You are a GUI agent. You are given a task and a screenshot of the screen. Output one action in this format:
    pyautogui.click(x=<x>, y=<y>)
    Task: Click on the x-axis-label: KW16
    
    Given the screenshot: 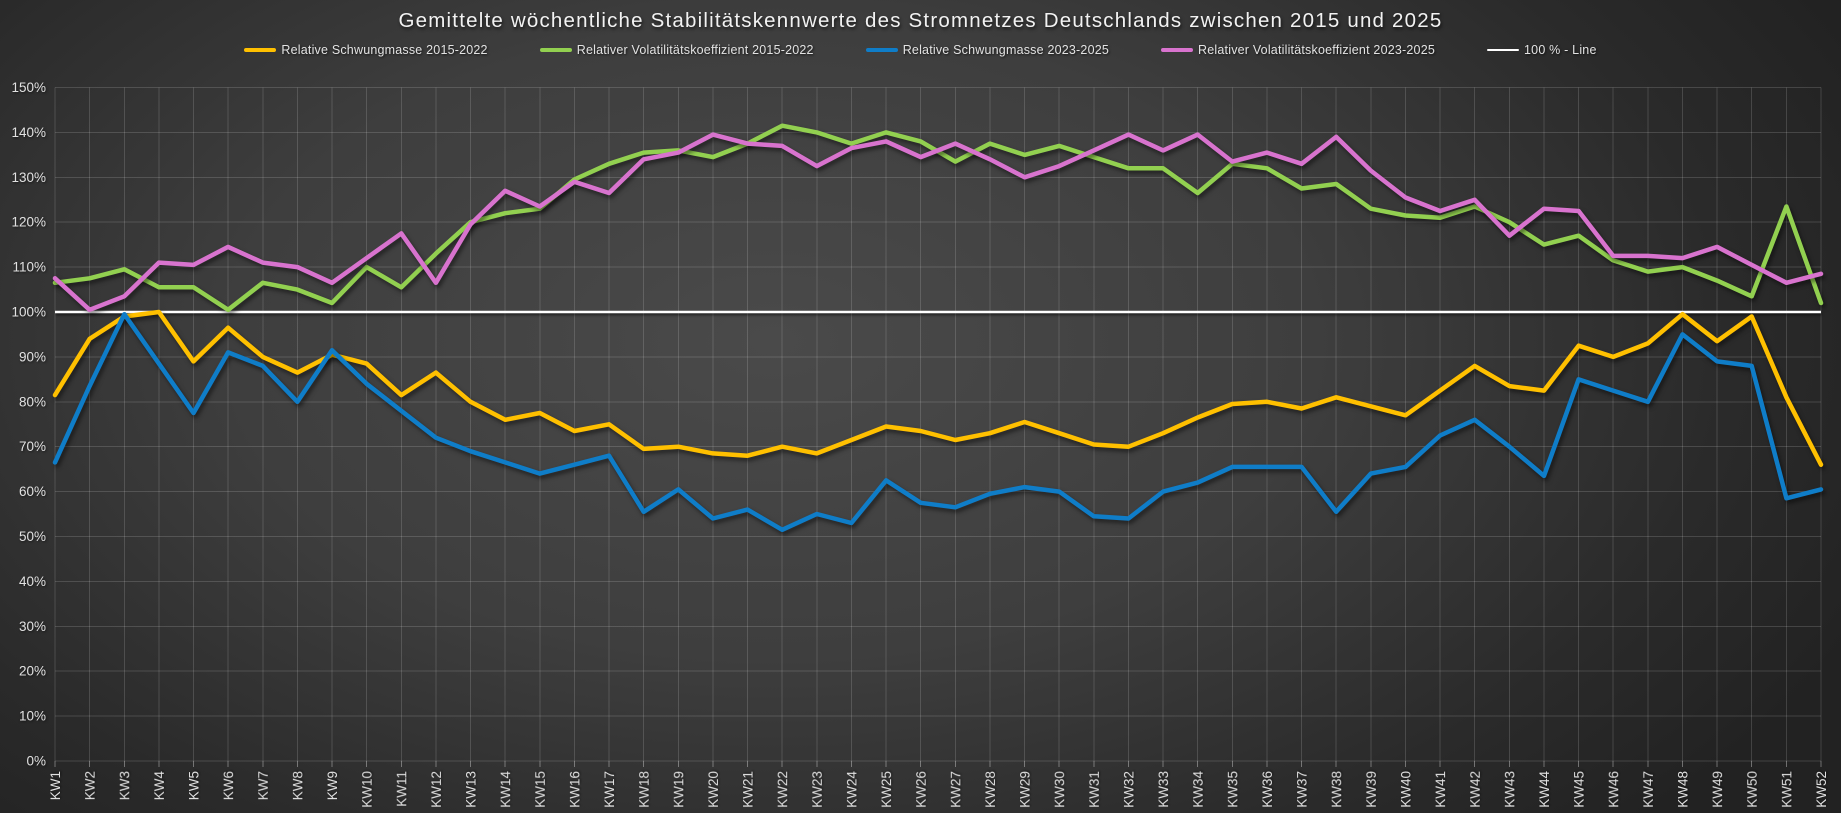 What is the action you would take?
    pyautogui.click(x=574, y=789)
    